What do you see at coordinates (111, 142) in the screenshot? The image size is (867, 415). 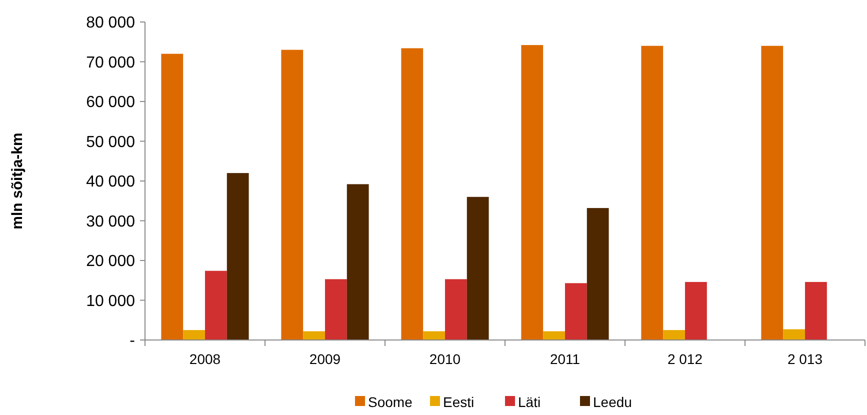 I see `y-tick-label: 50 000` at bounding box center [111, 142].